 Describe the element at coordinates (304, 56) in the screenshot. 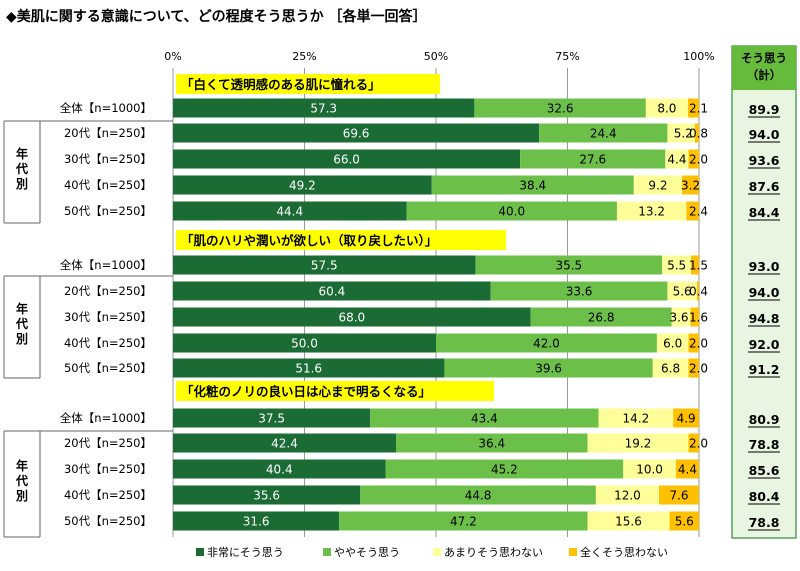

I see `x-tick-label: 25%` at that location.